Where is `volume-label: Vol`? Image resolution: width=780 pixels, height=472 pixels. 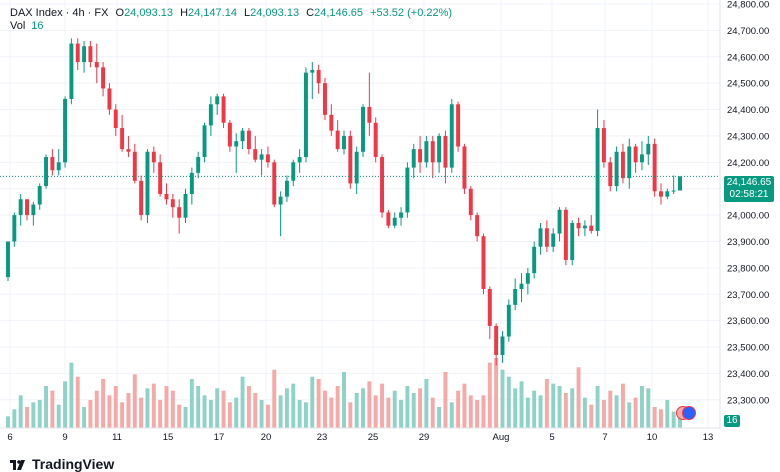
volume-label: Vol is located at coordinates (18, 26).